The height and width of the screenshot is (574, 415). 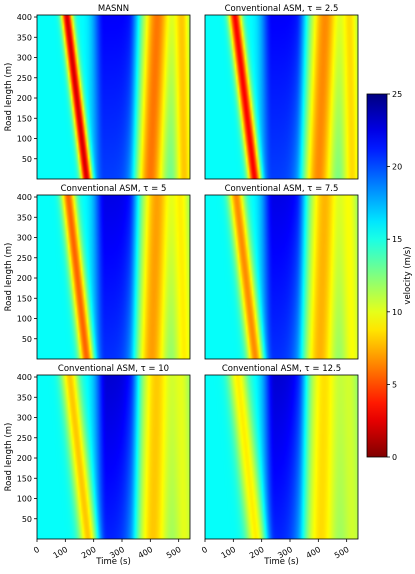 I want to click on colorbar-gradient, so click(x=377, y=275).